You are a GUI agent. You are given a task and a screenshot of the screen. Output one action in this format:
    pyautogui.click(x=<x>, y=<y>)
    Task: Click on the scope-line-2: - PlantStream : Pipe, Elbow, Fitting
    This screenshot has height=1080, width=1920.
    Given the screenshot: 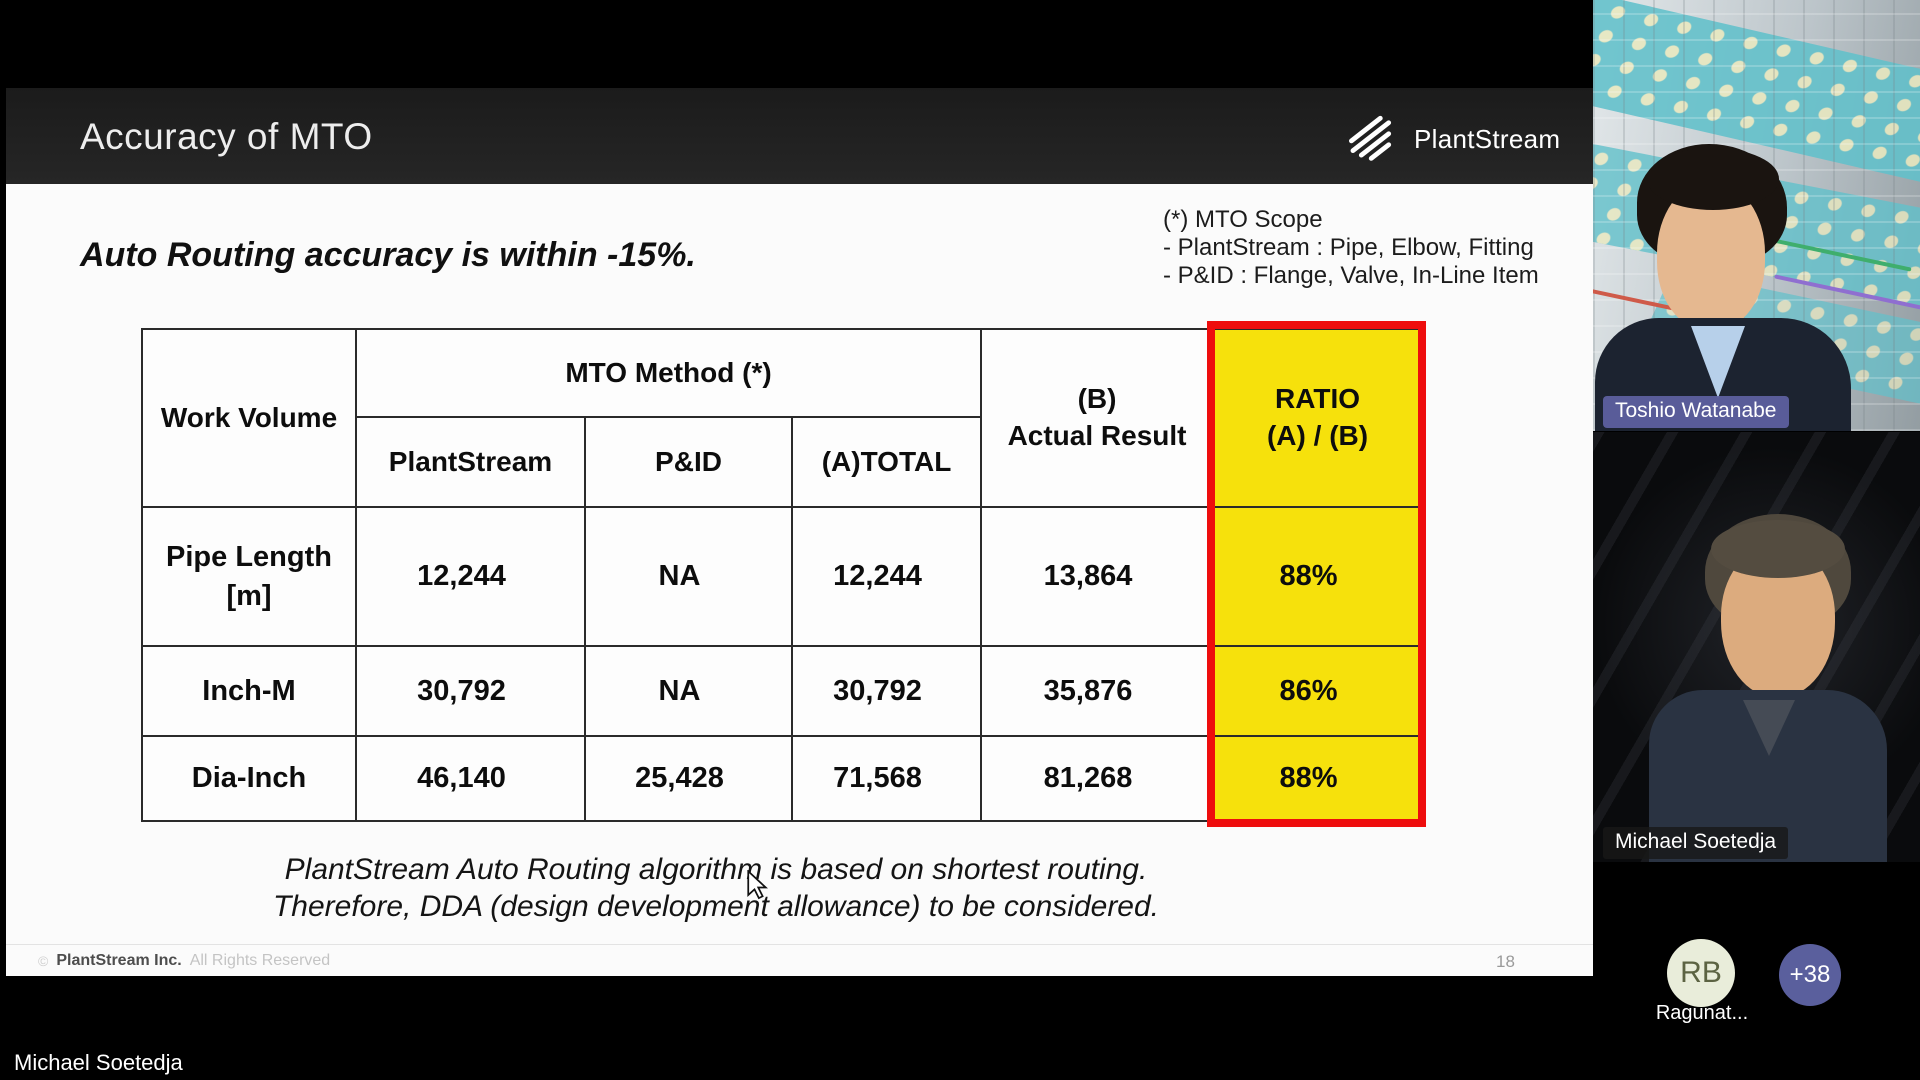 What is the action you would take?
    pyautogui.click(x=1348, y=247)
    